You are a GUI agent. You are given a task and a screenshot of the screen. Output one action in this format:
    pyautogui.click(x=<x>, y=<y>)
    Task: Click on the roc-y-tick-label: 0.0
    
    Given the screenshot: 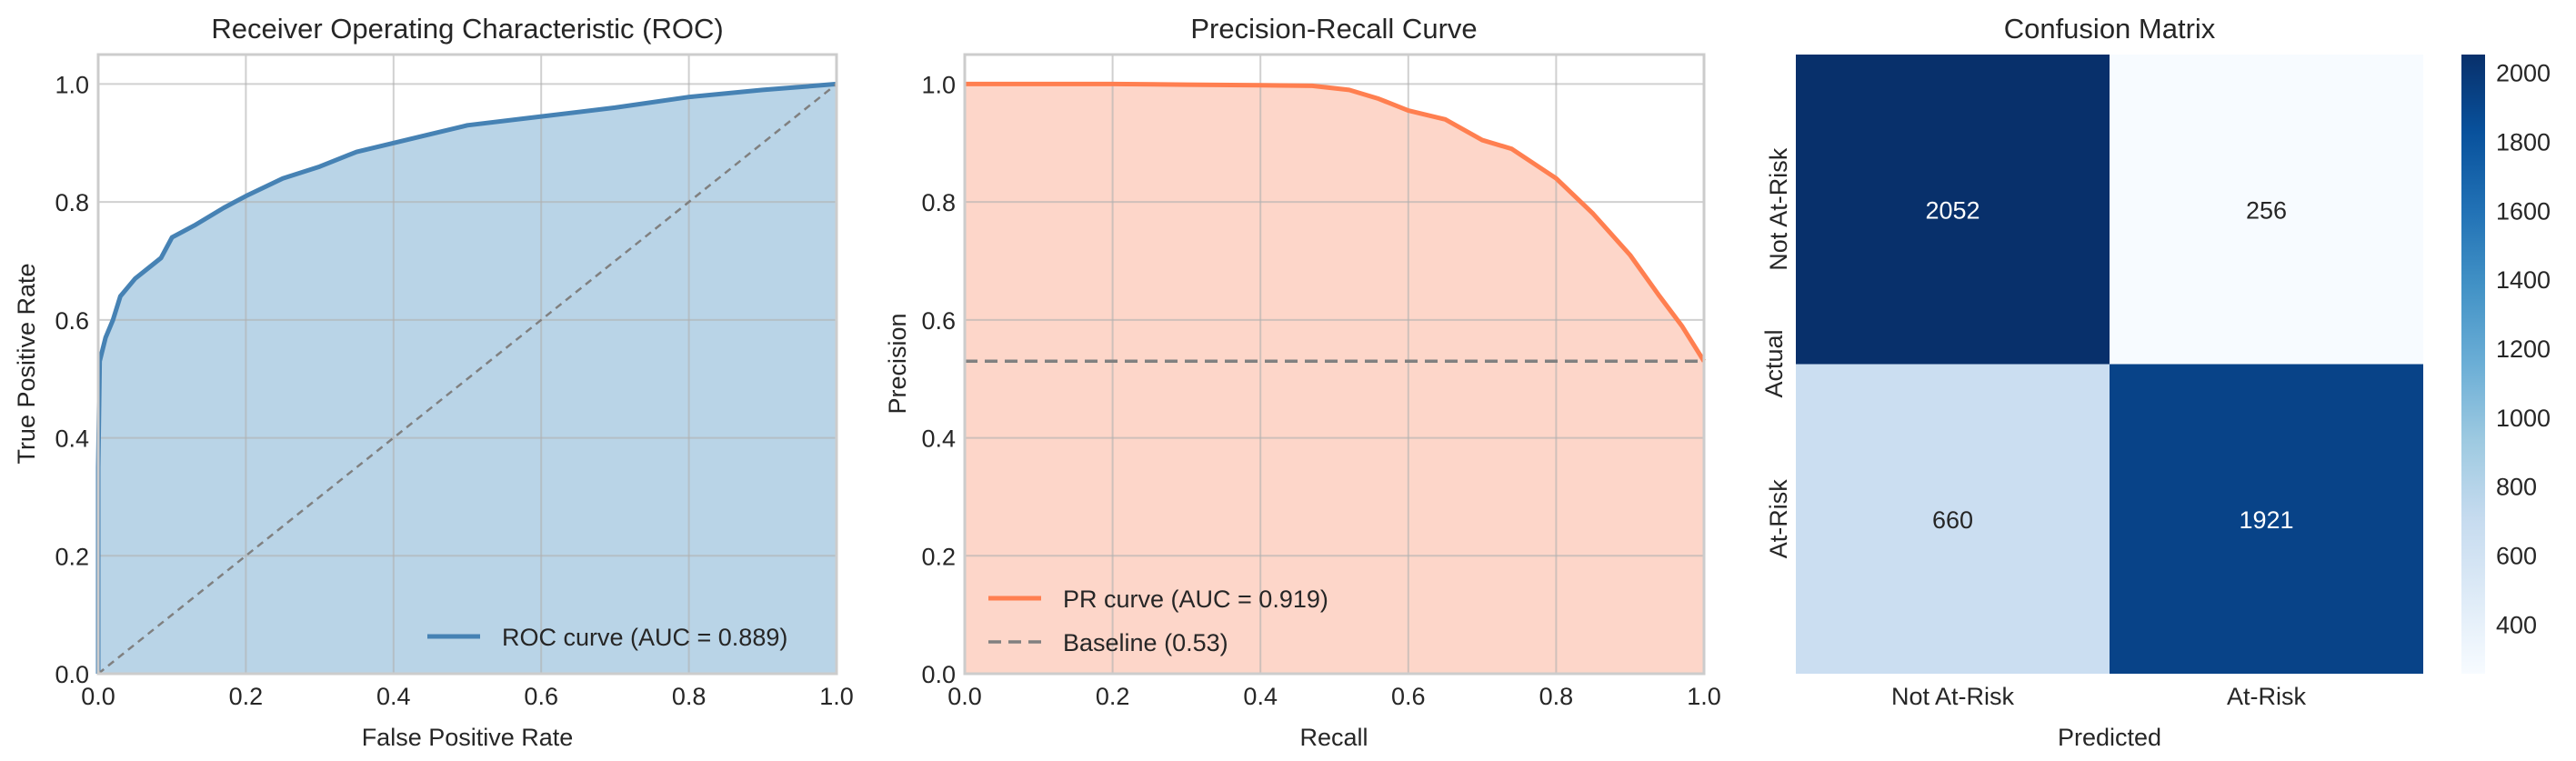 What is the action you would take?
    pyautogui.click(x=72, y=674)
    